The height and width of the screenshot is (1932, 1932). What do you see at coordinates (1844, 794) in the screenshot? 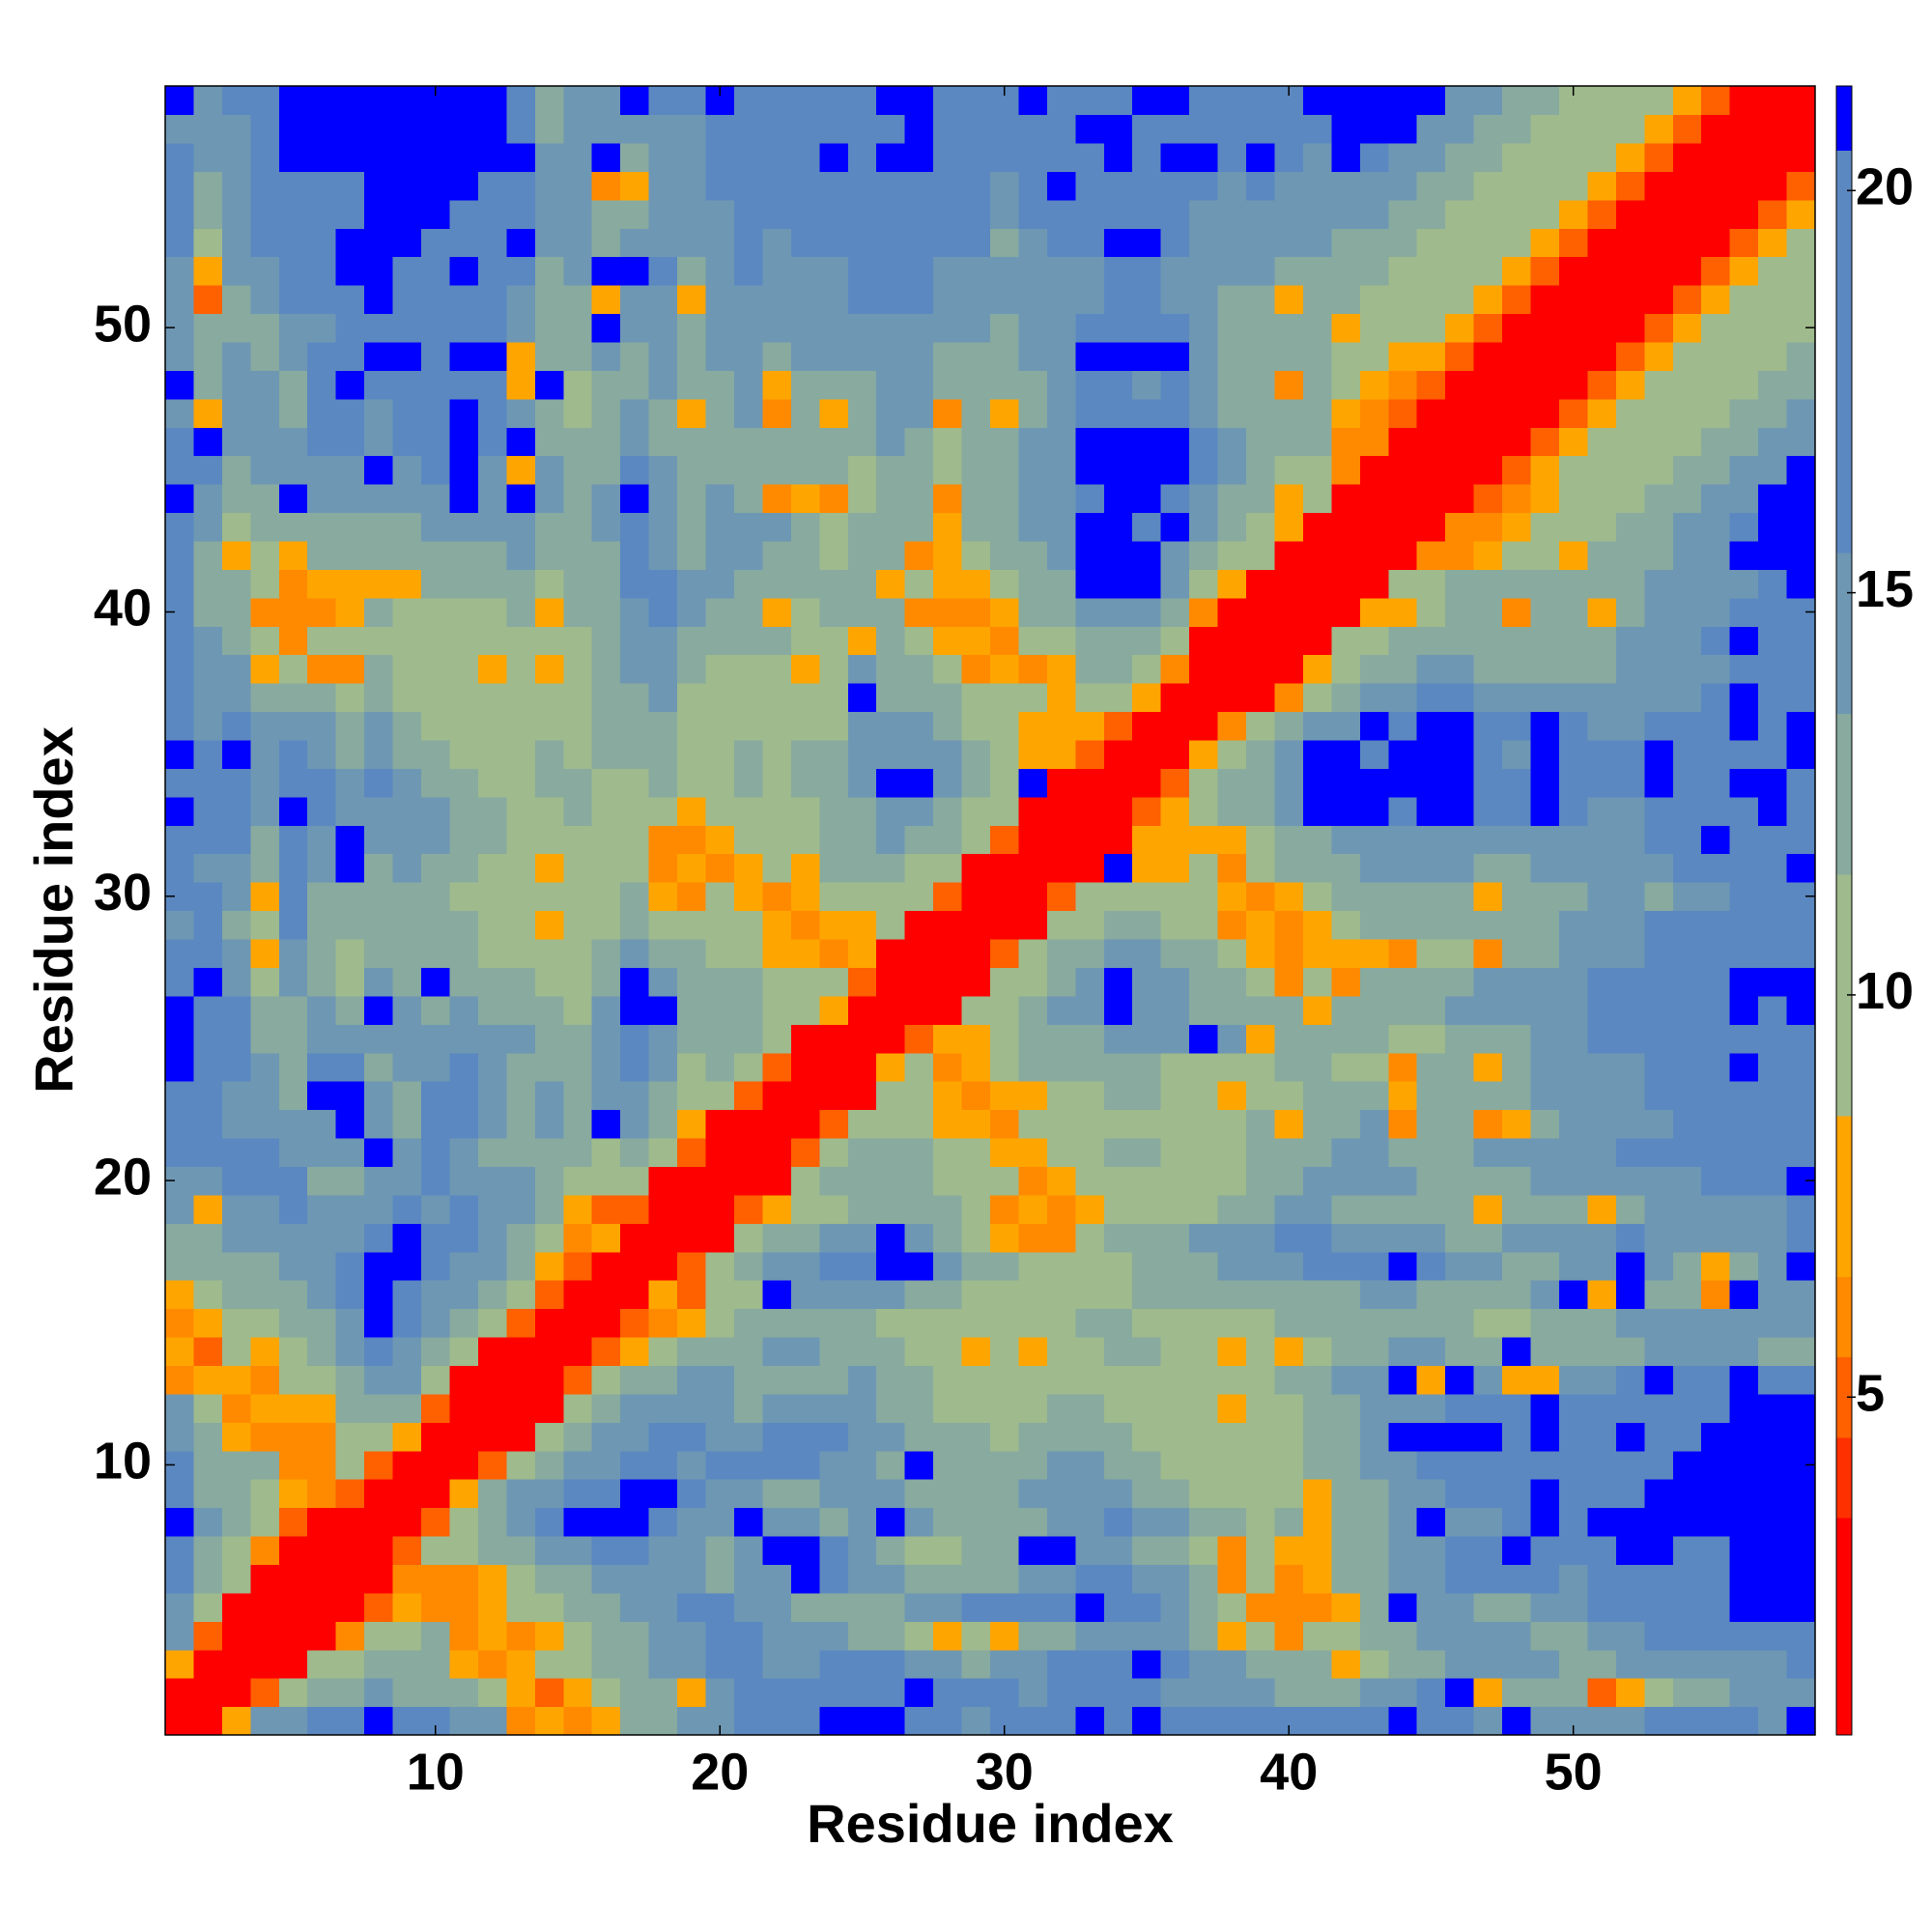
I see `colorbar-band` at bounding box center [1844, 794].